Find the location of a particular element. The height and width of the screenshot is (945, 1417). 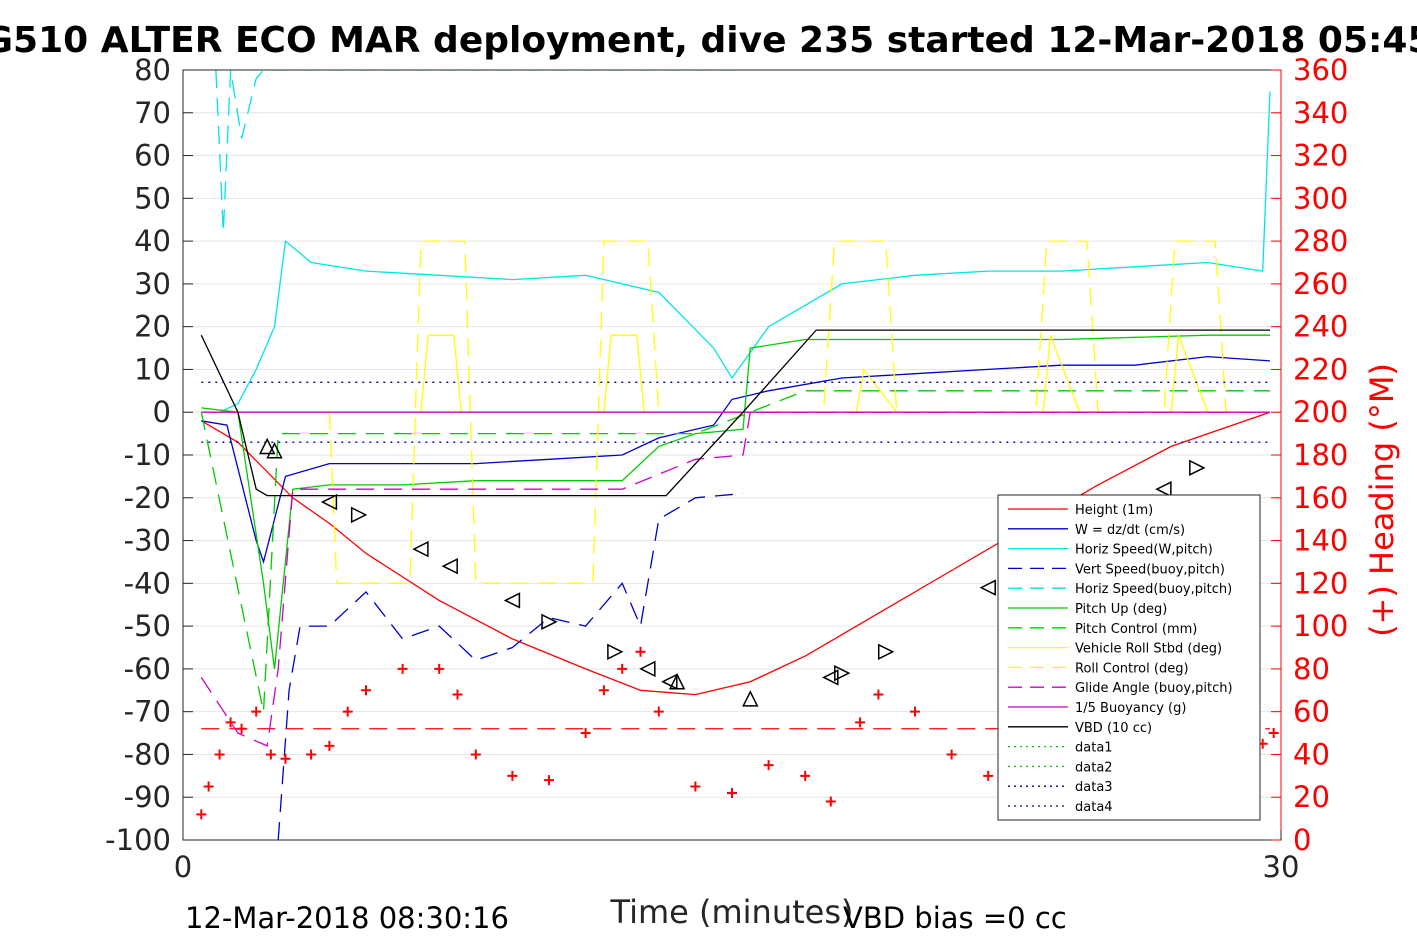

left-tick-label: -10 is located at coordinates (147, 455).